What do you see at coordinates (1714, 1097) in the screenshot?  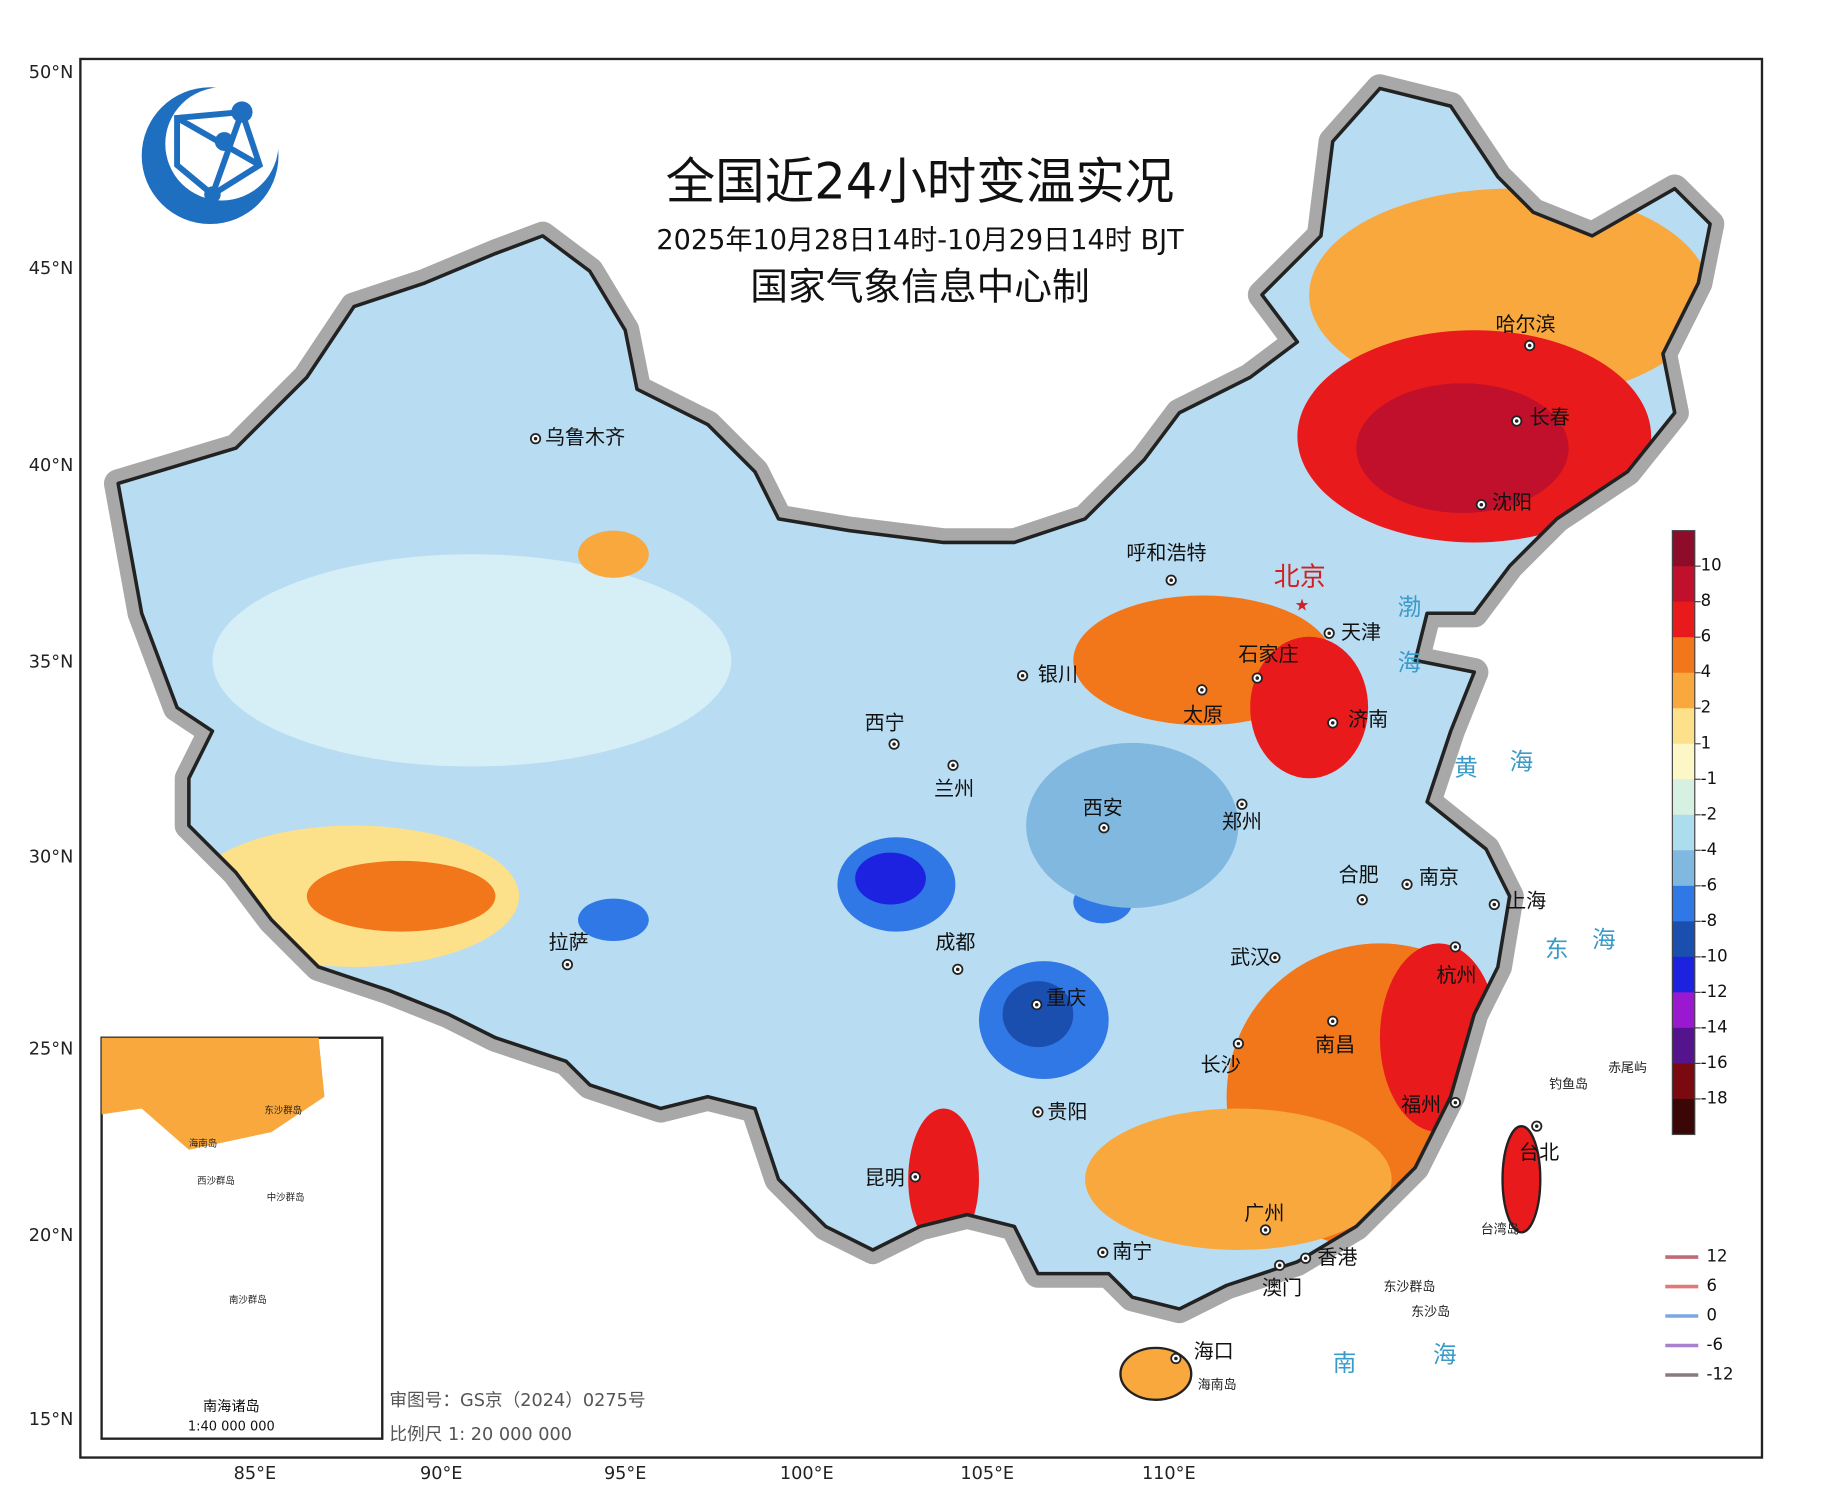 I see `legend-tick-label: -18` at bounding box center [1714, 1097].